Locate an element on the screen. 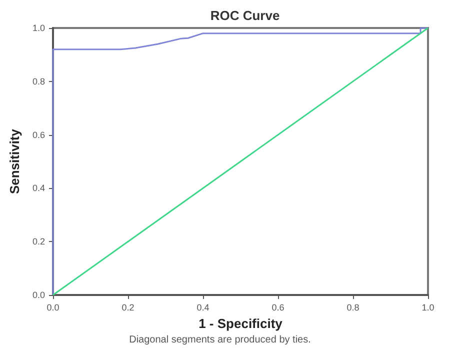 The image size is (449, 358). y-tick-label: 0.0 is located at coordinates (38, 295).